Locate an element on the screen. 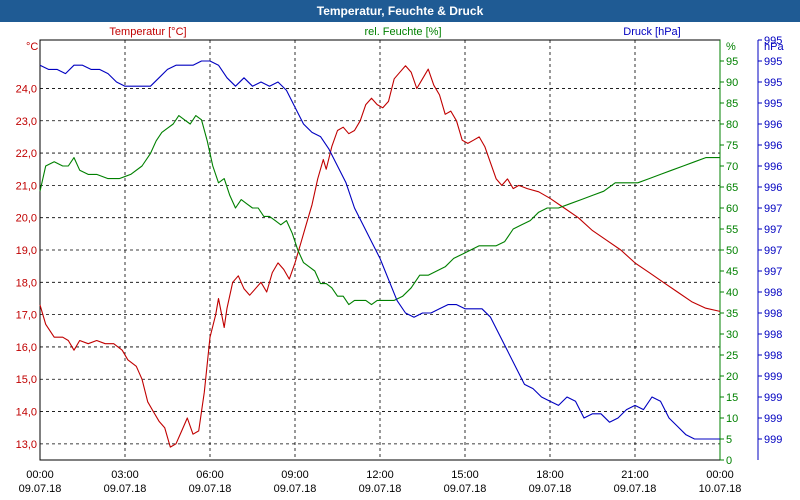  press-header: Druck [hPa] is located at coordinates (651, 32).